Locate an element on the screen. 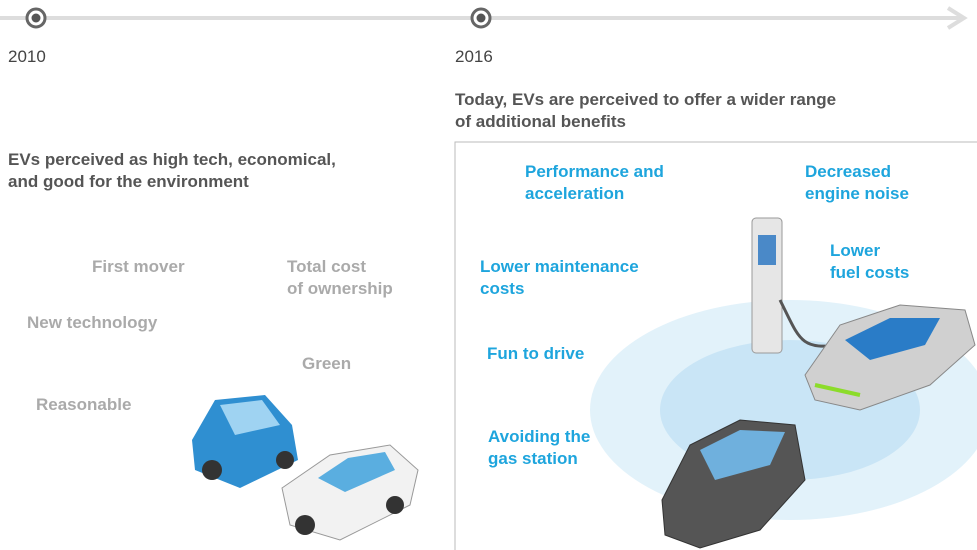 This screenshot has width=977, height=550. milestone-label: 2010 is located at coordinates (27, 56).